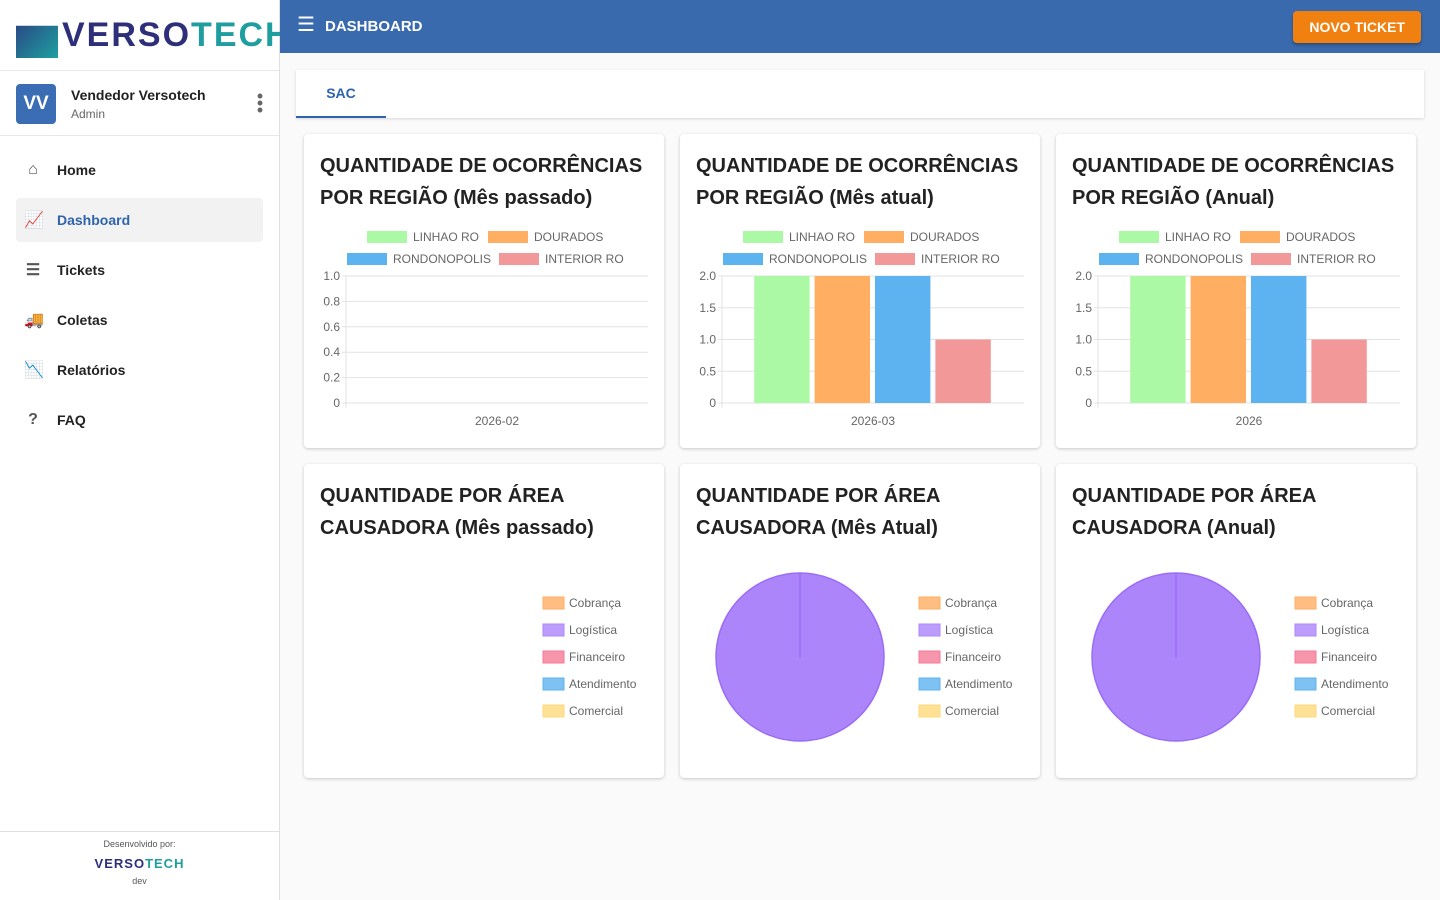  I want to click on new-ticket-button: NOVO TICKET, so click(1357, 27).